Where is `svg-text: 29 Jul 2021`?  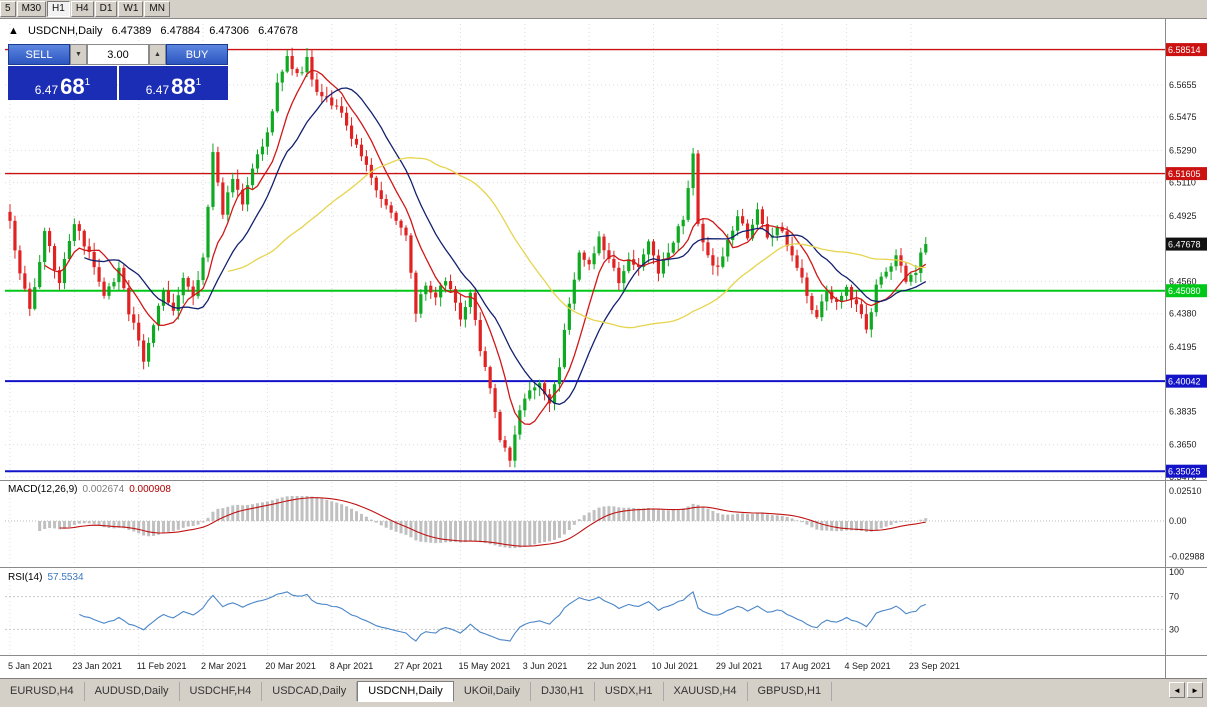 svg-text: 29 Jul 2021 is located at coordinates (739, 666).